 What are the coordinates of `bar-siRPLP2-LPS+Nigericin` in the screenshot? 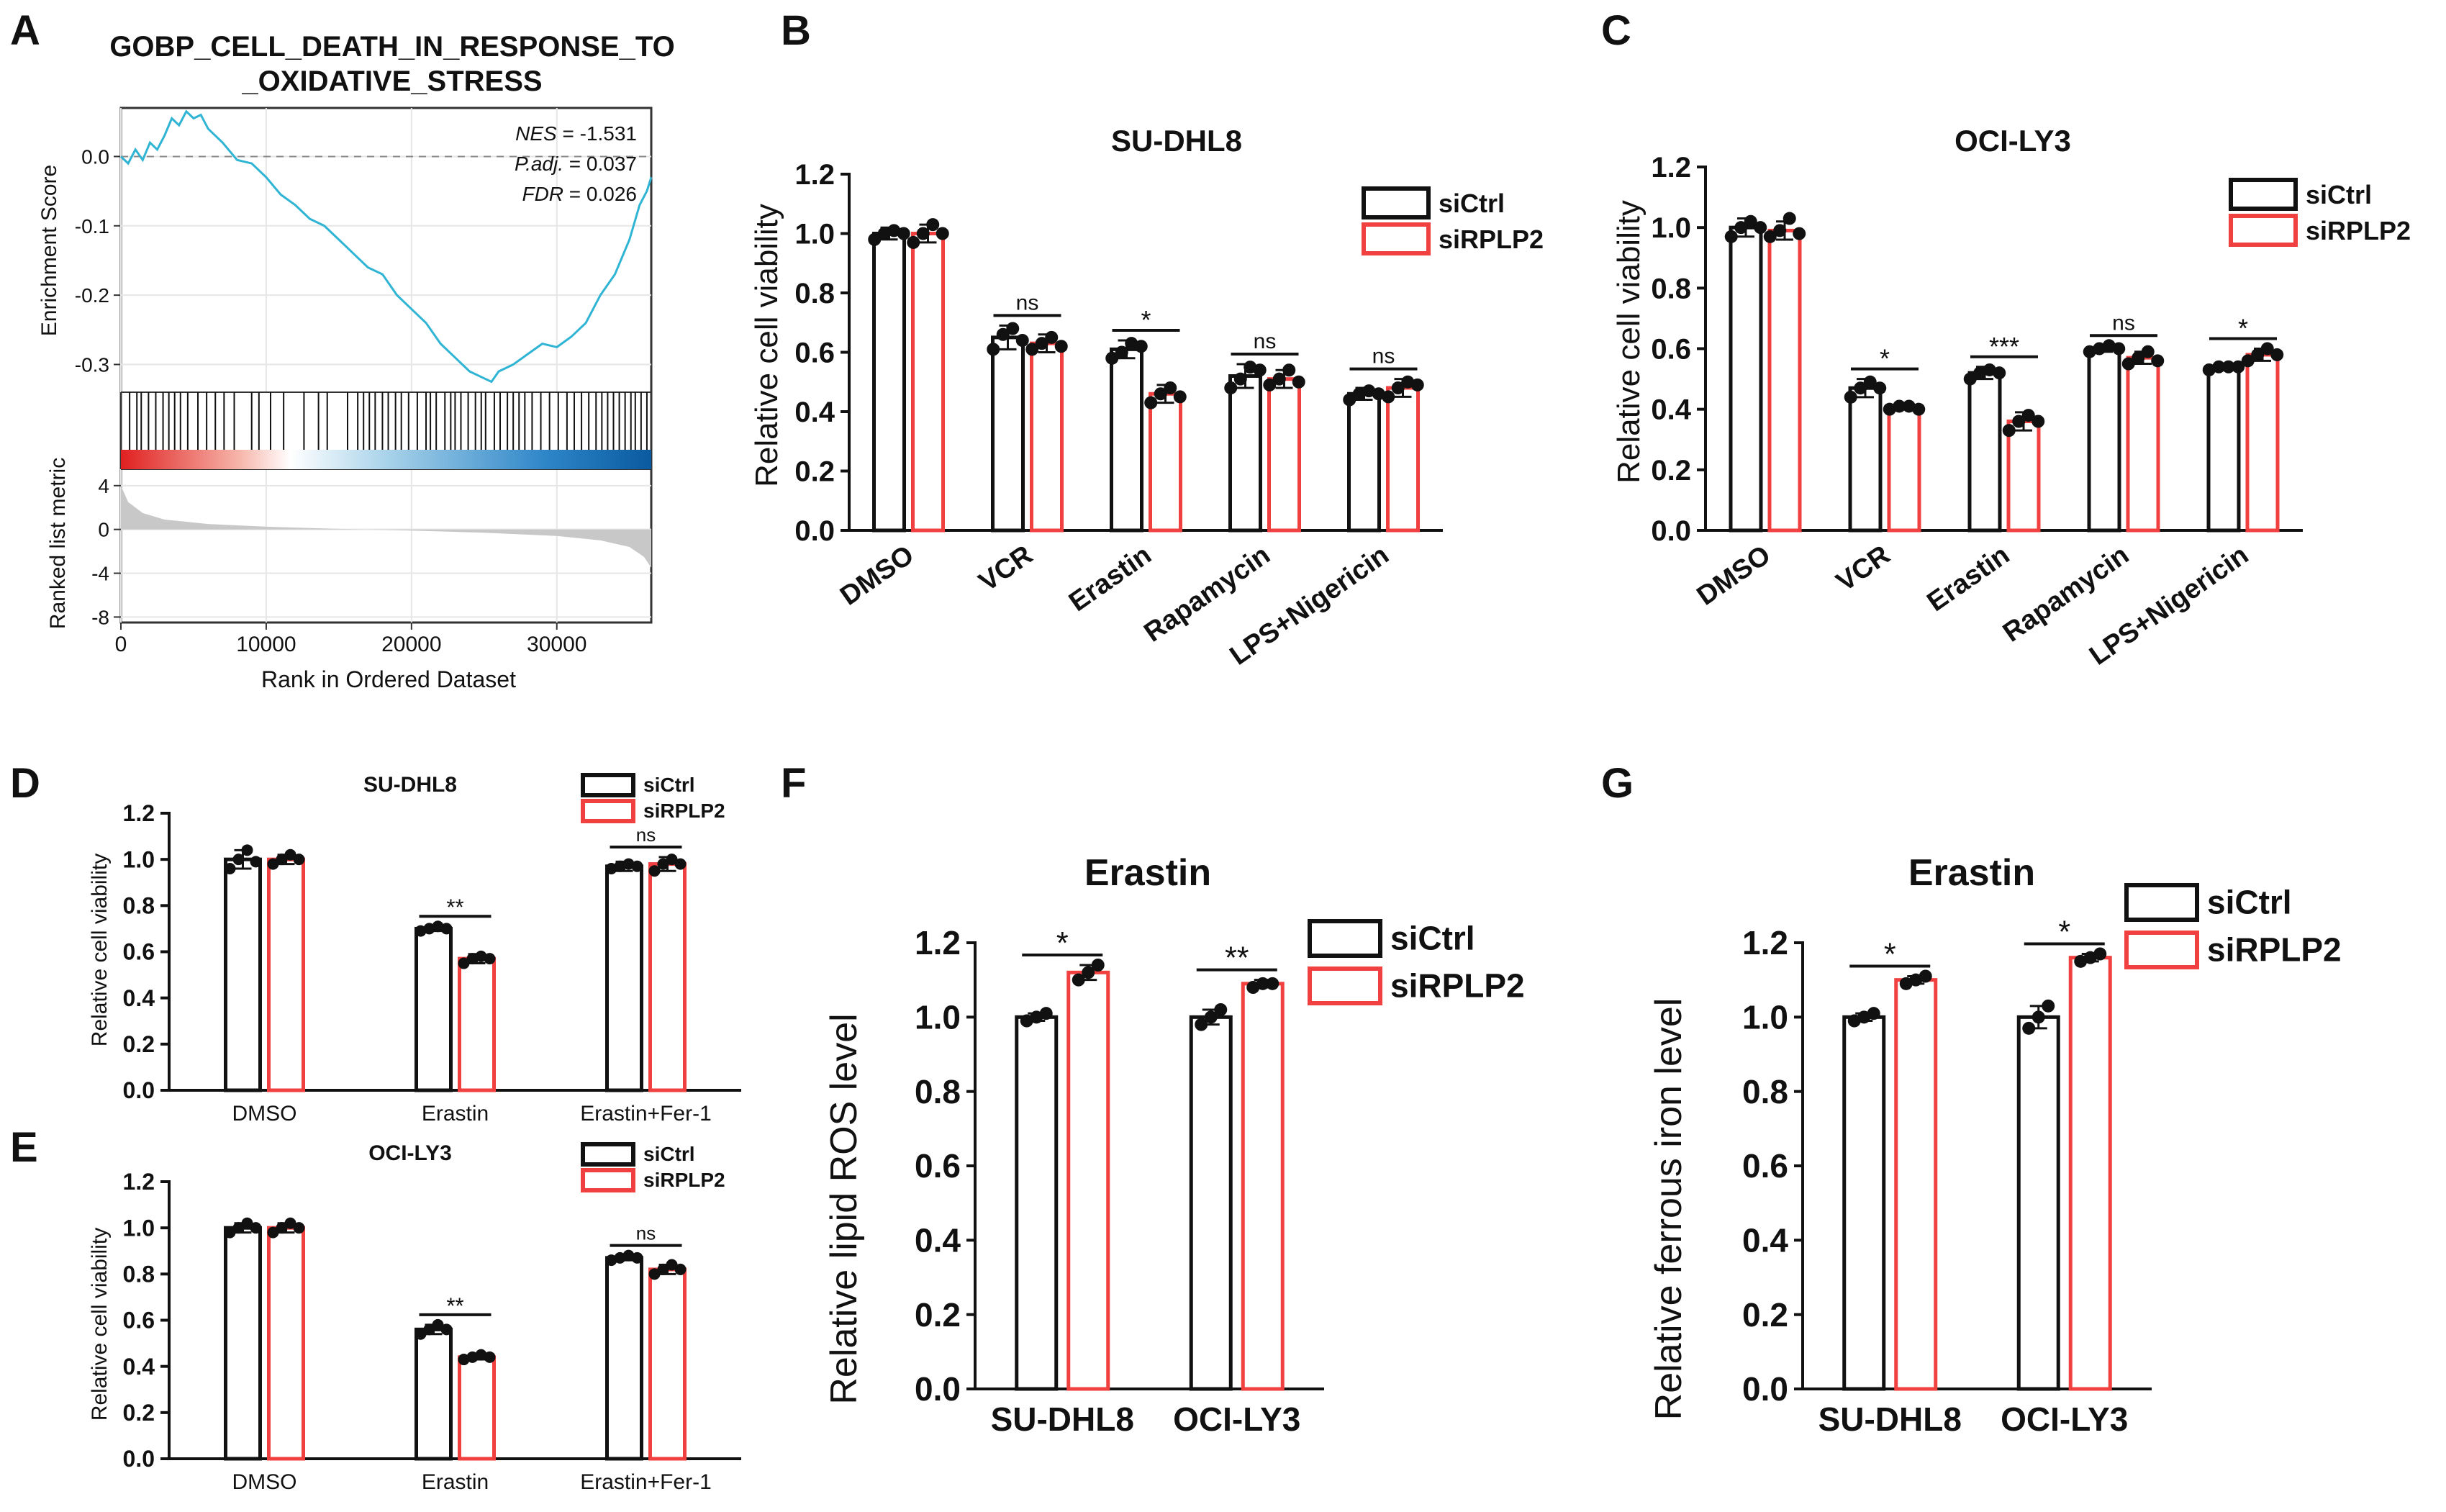 It's located at (1403, 460).